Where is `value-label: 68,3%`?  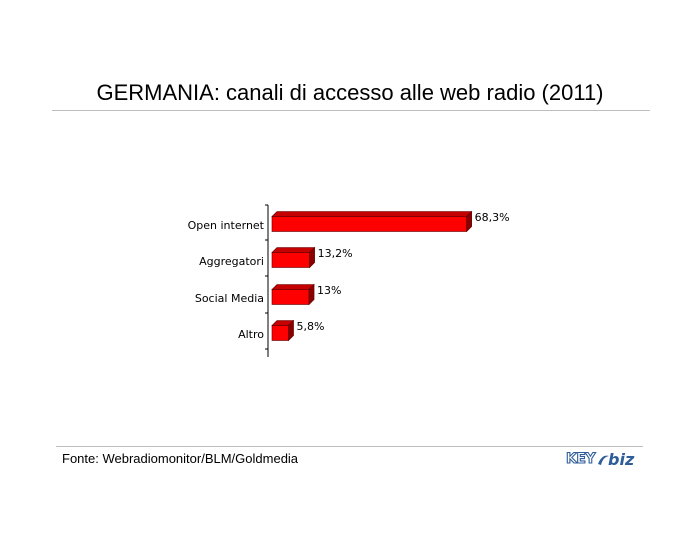 value-label: 68,3% is located at coordinates (492, 217).